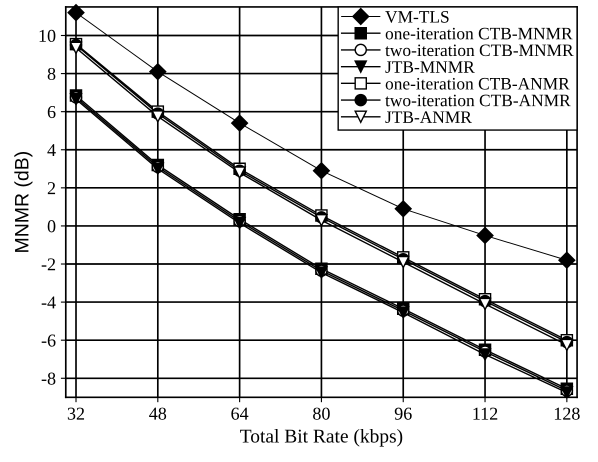  Describe the element at coordinates (52, 226) in the screenshot. I see `y-tick-label: 0` at that location.